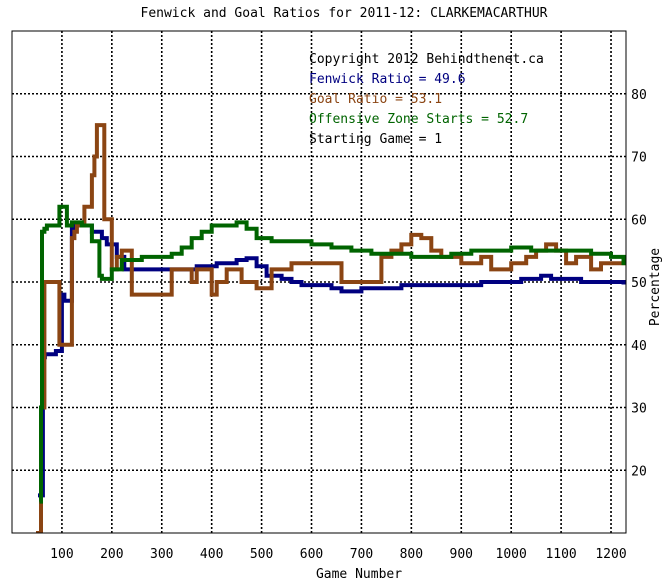 The height and width of the screenshot is (580, 665). Describe the element at coordinates (639, 158) in the screenshot. I see `y-tick-label-70: 70` at that location.